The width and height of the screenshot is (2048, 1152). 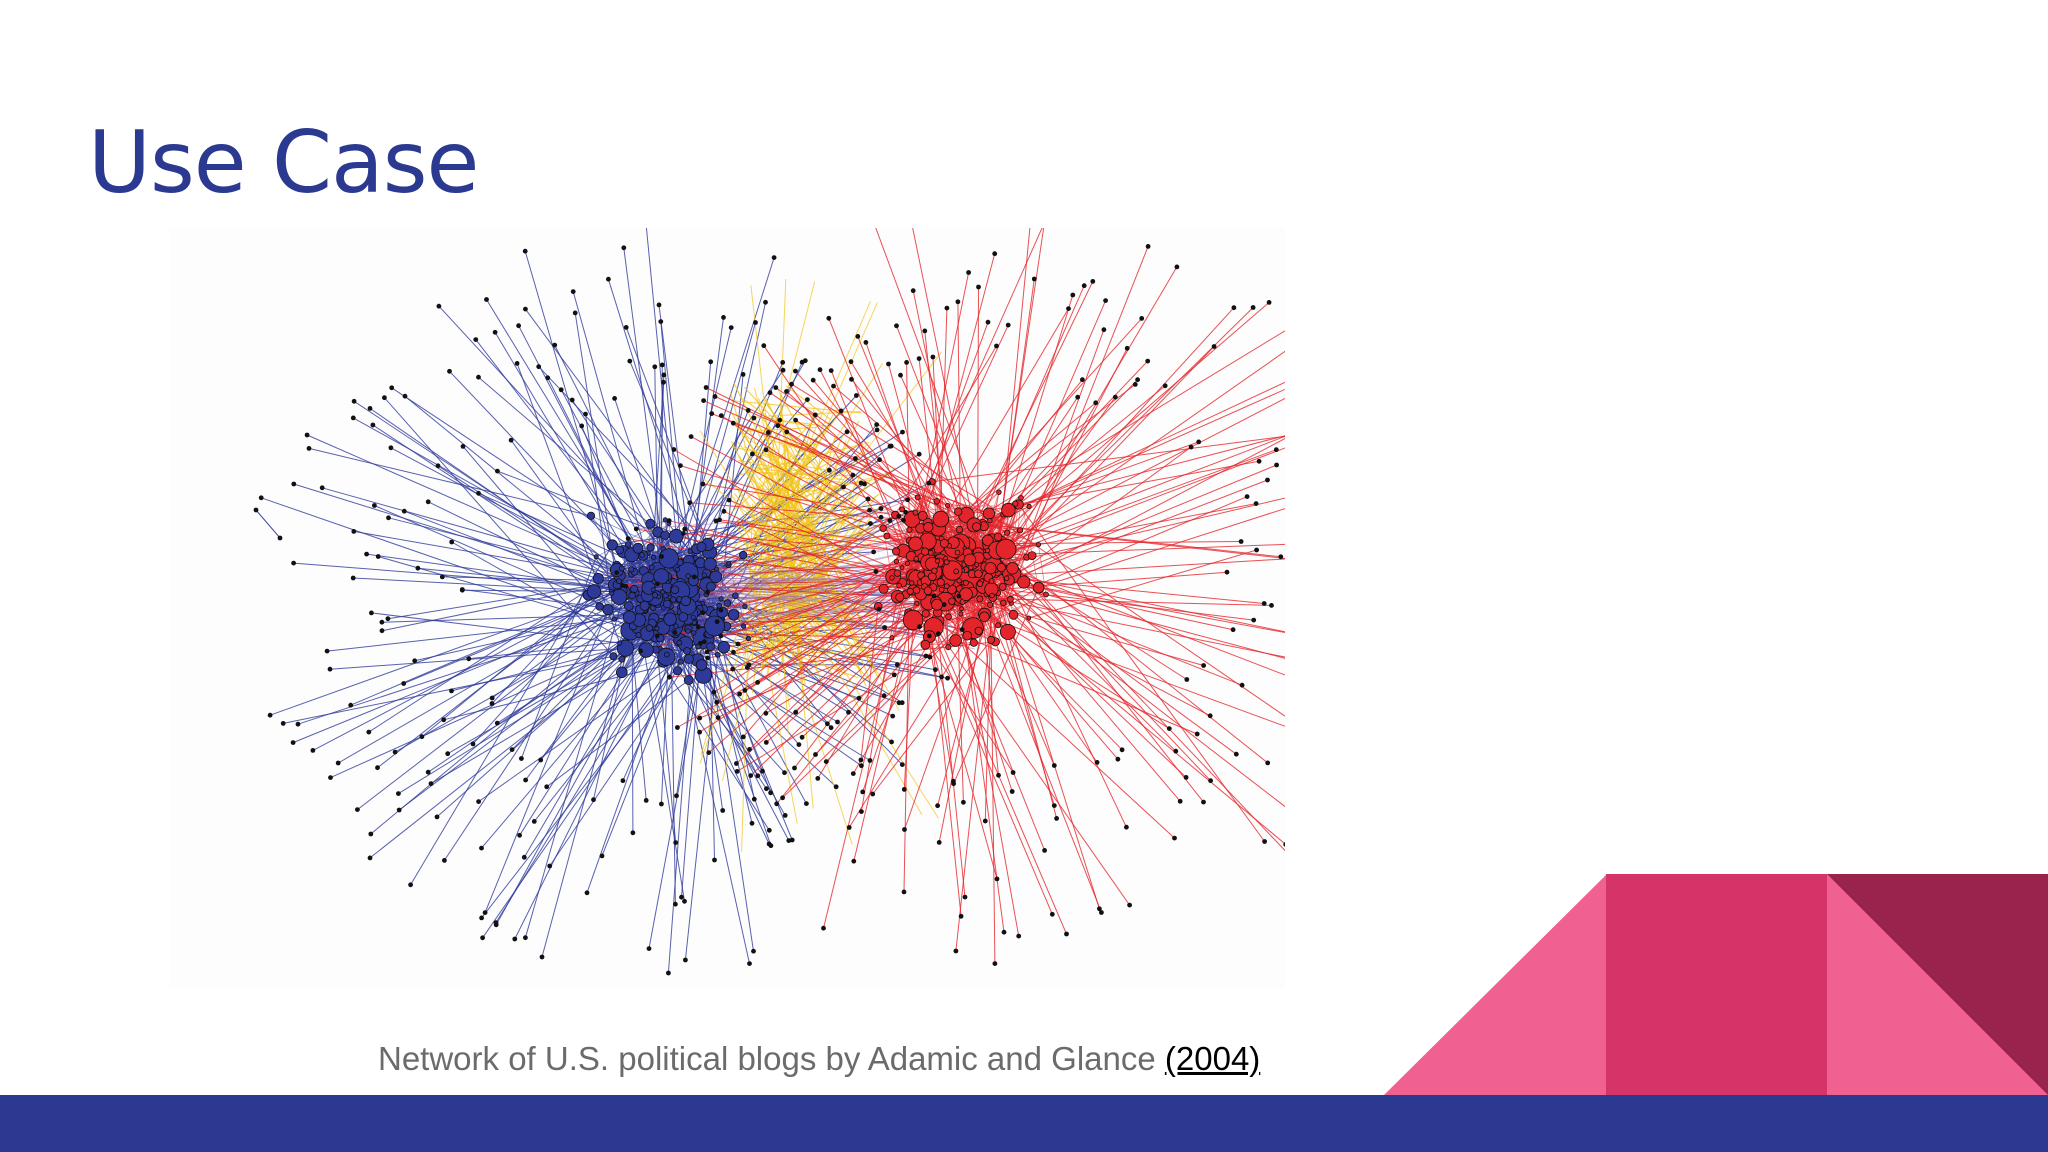 What do you see at coordinates (1495, 984) in the screenshot?
I see `pink-triangle-left` at bounding box center [1495, 984].